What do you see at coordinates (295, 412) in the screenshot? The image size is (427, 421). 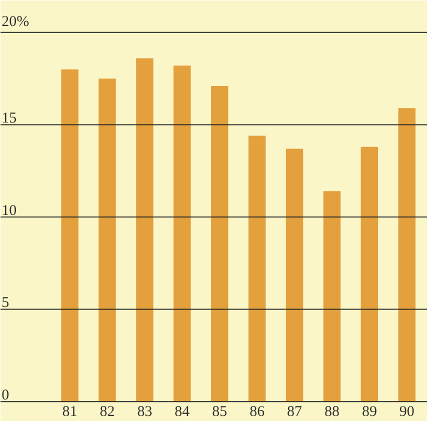 I see `x-tick-label: 87` at bounding box center [295, 412].